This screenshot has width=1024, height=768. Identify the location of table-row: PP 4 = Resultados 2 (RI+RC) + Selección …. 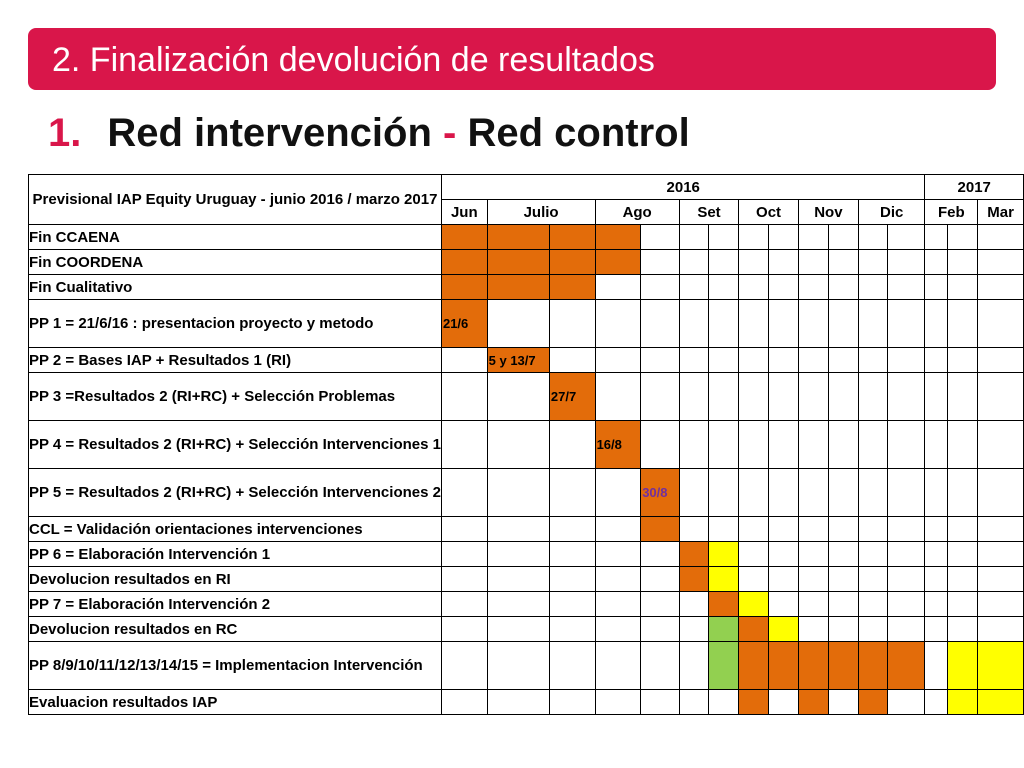
(526, 444).